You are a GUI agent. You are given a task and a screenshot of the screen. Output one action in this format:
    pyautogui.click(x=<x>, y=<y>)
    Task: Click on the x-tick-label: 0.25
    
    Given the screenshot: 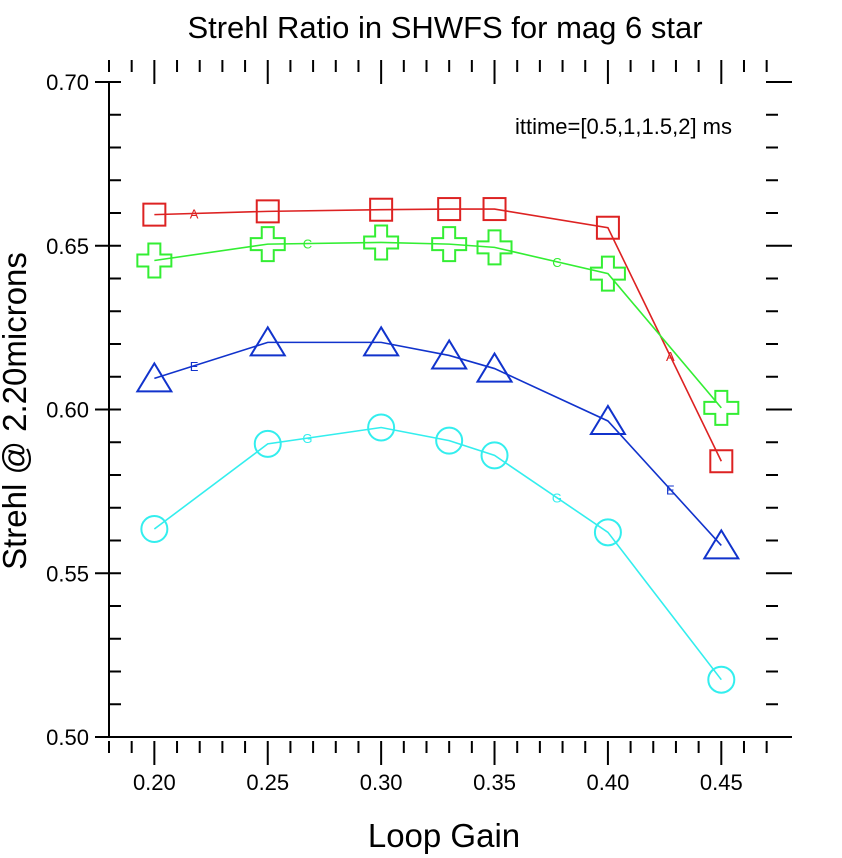 What is the action you would take?
    pyautogui.click(x=267, y=782)
    